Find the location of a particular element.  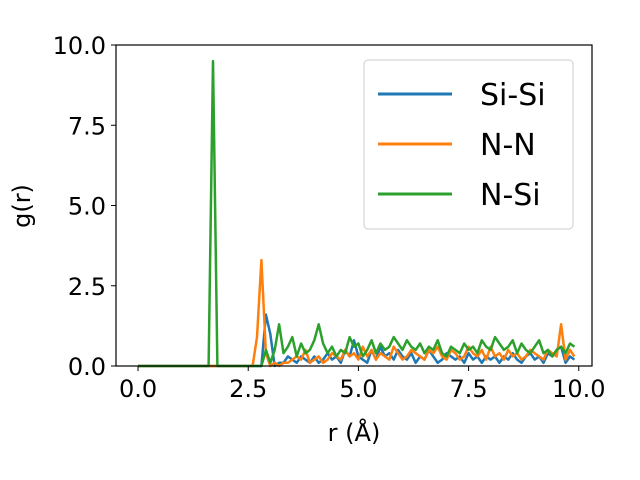

x-axis-label: r (Å) is located at coordinates (354, 432).